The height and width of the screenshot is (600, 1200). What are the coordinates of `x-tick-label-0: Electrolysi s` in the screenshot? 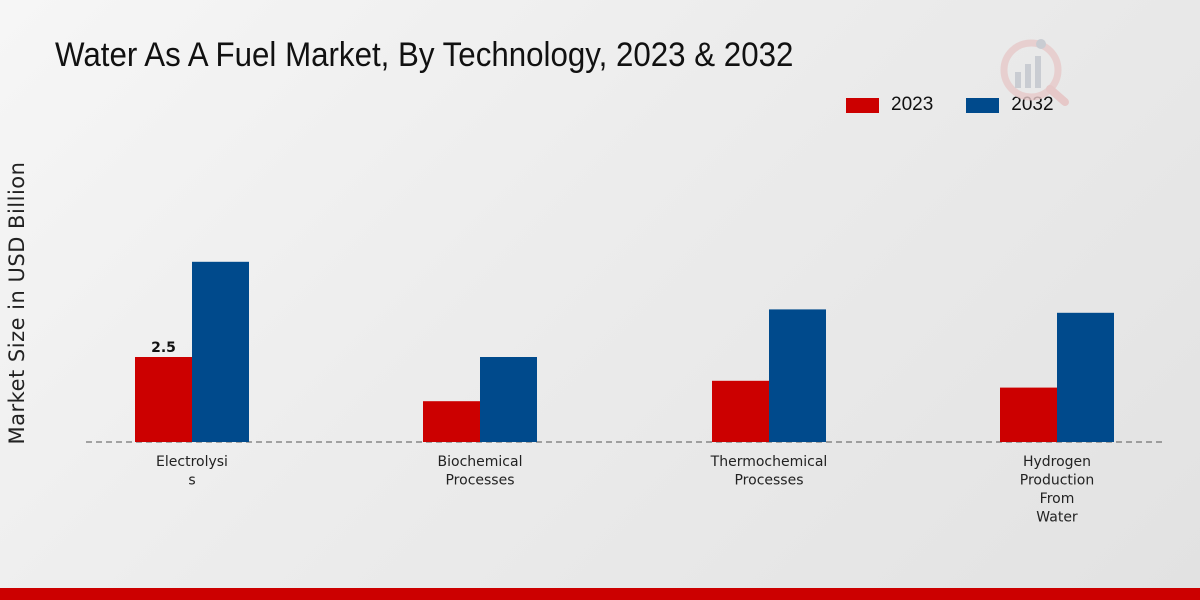 It's located at (192, 471).